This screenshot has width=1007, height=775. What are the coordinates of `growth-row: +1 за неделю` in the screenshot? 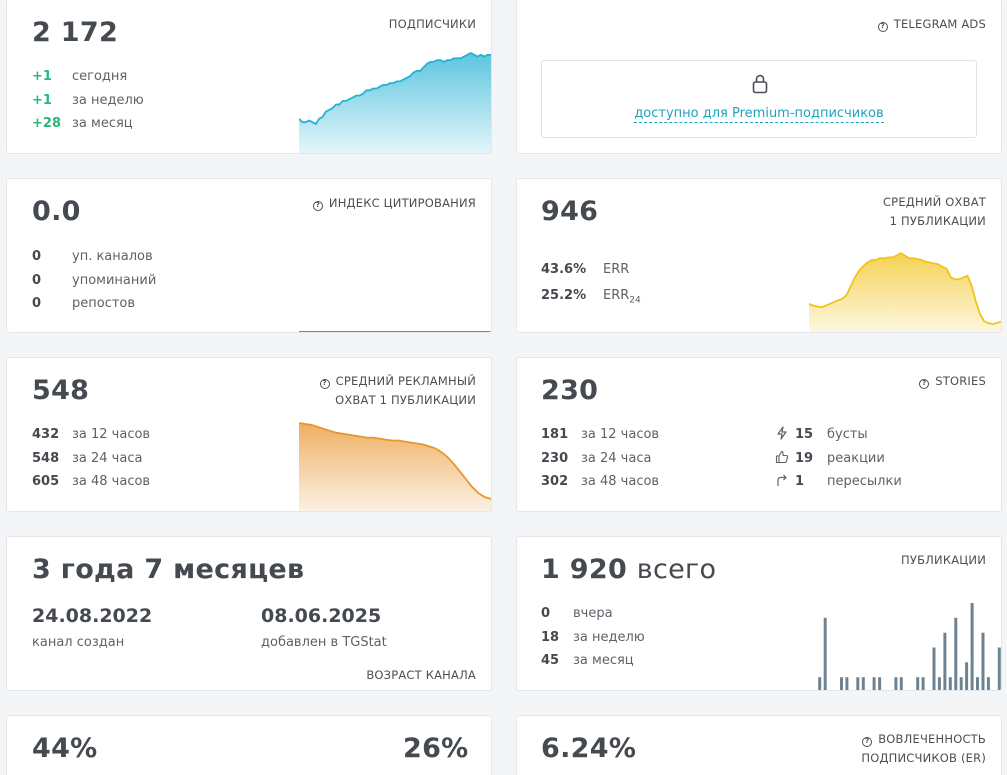 It's located at (88, 100).